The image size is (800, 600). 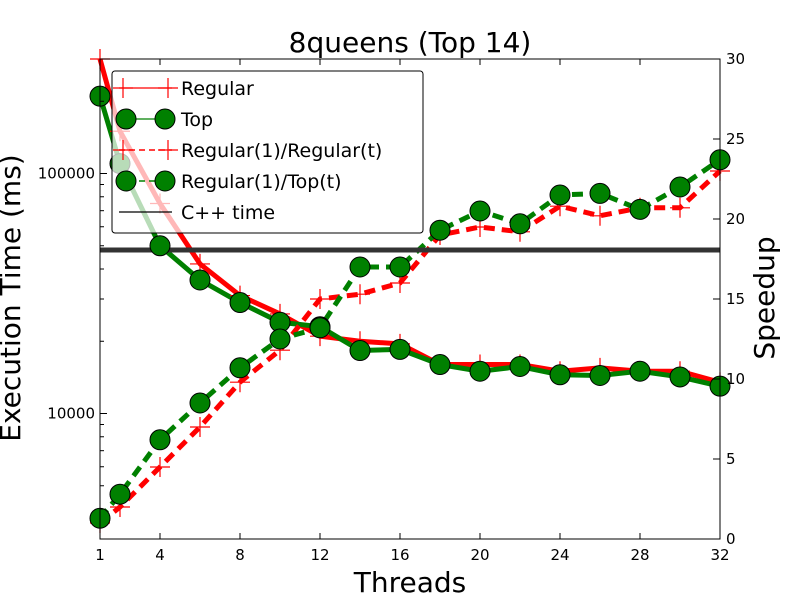 I want to click on legend-box, so click(x=267, y=152).